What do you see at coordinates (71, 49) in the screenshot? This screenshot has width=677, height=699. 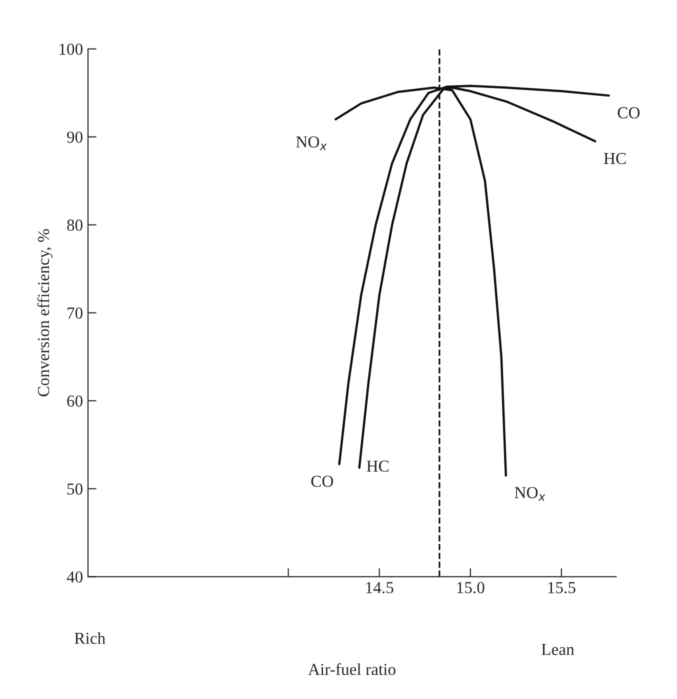 I see `y-tick-label: 100` at bounding box center [71, 49].